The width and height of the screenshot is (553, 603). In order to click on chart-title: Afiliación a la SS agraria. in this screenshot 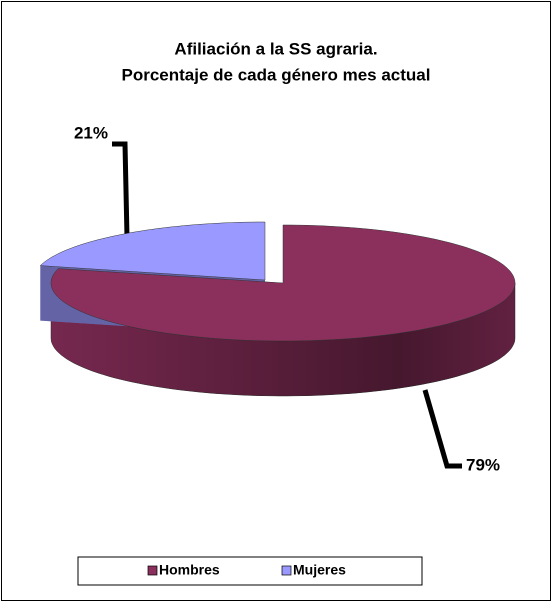, I will do `click(275, 48)`.